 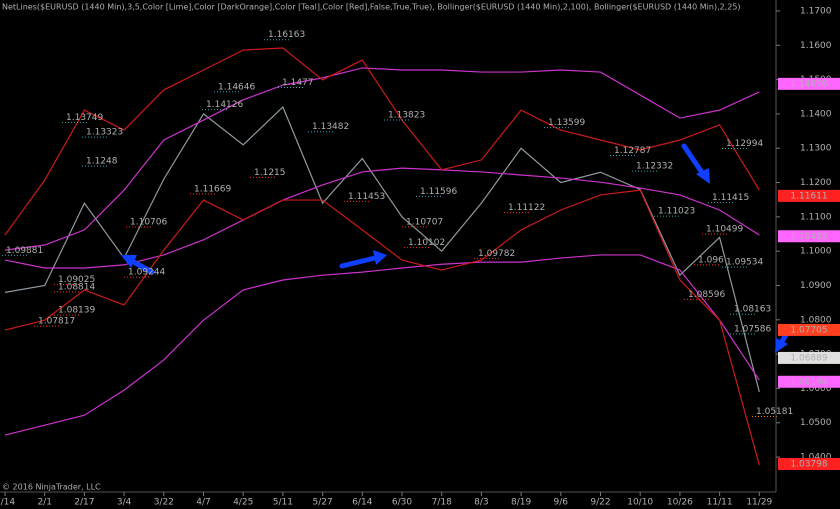 I want to click on annotation-label: 1.11415, so click(x=730, y=198).